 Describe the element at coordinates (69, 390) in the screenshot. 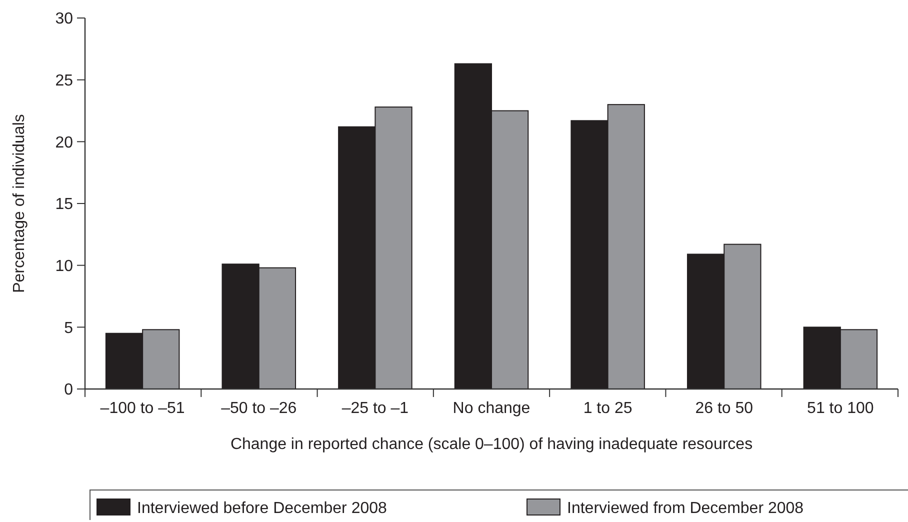

I see `y-tick-label: 0` at that location.